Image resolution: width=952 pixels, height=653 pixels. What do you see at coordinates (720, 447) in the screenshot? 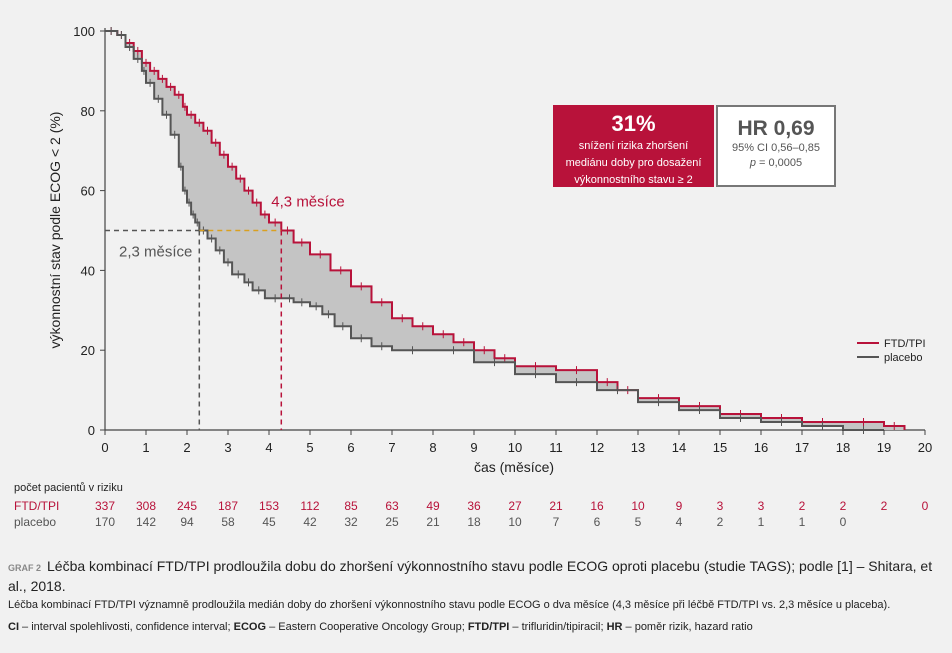
I see `x-tick-label: 15` at bounding box center [720, 447].